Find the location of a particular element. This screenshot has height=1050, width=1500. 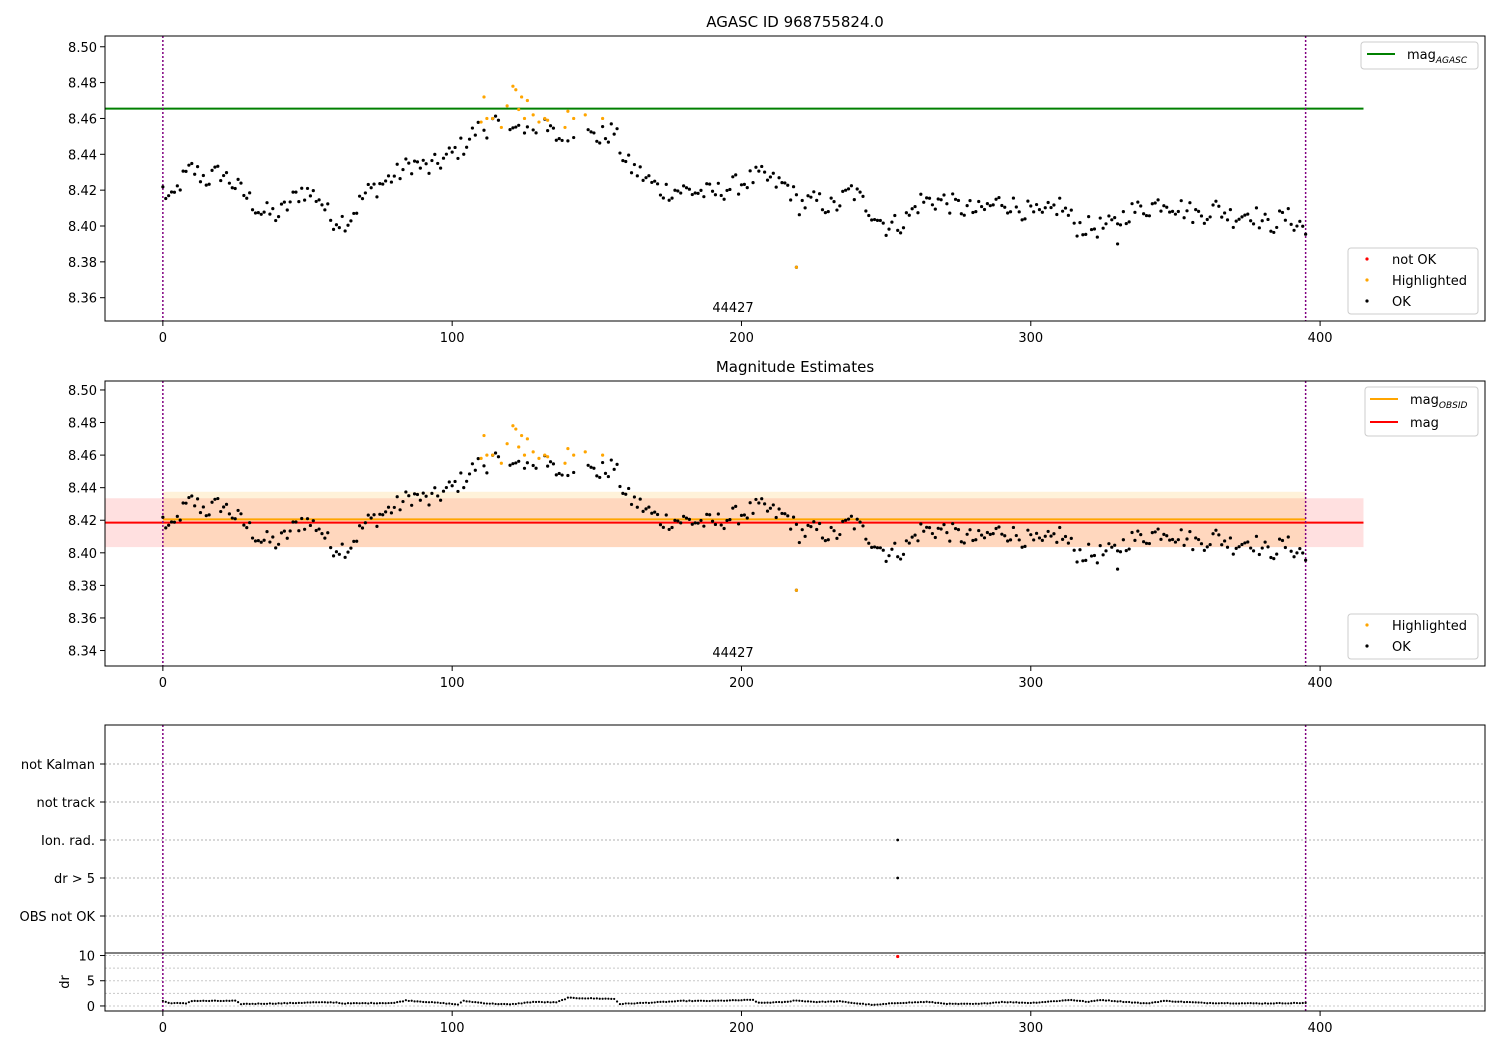

ytick-label: 8.48 is located at coordinates (82, 424).